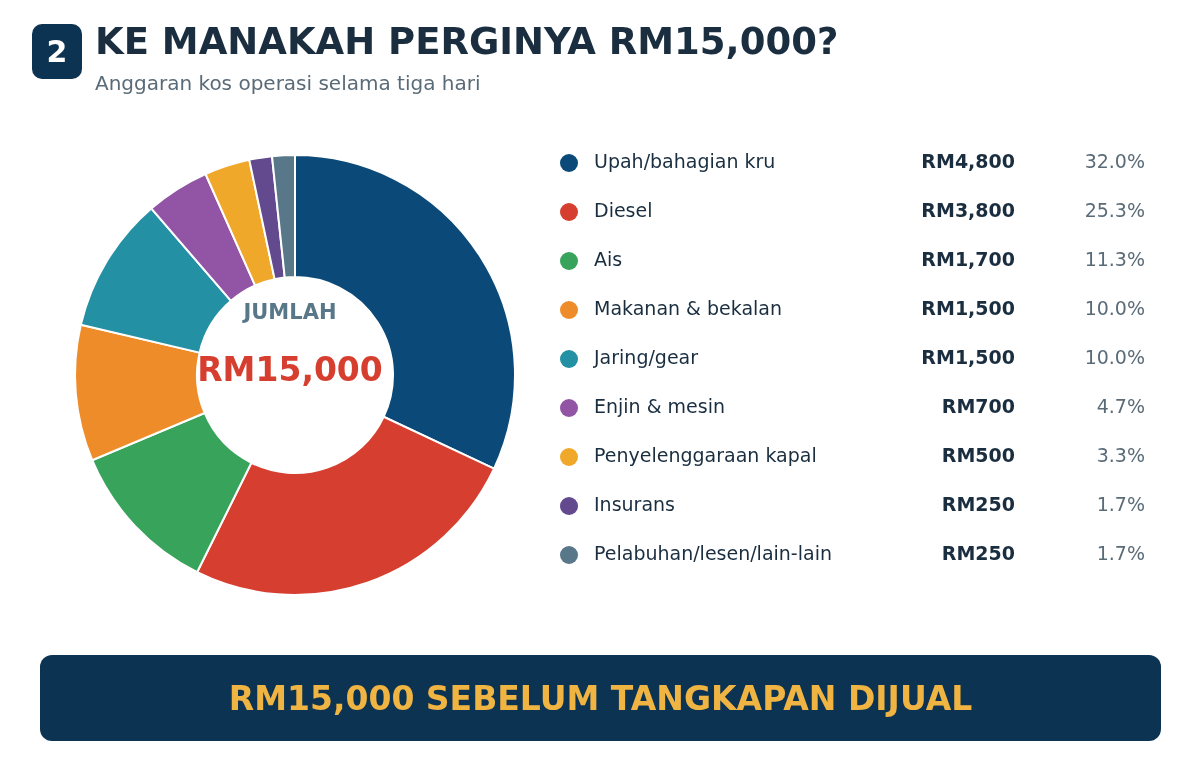 The image size is (1200, 780). I want to click on legend-label: Penyelenggaraan kapal, so click(705, 455).